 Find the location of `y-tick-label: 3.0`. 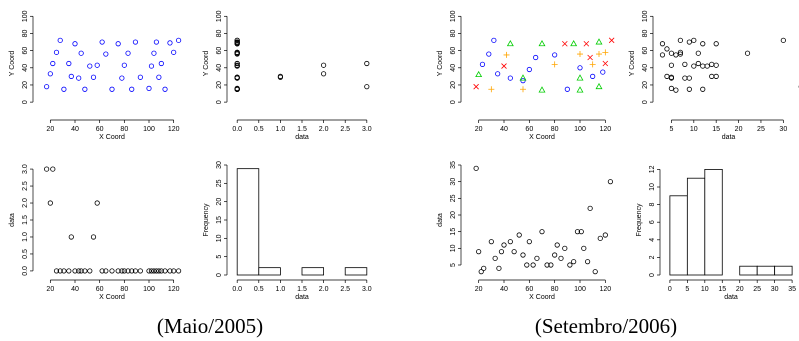

y-tick-label: 3.0 is located at coordinates (25, 169).